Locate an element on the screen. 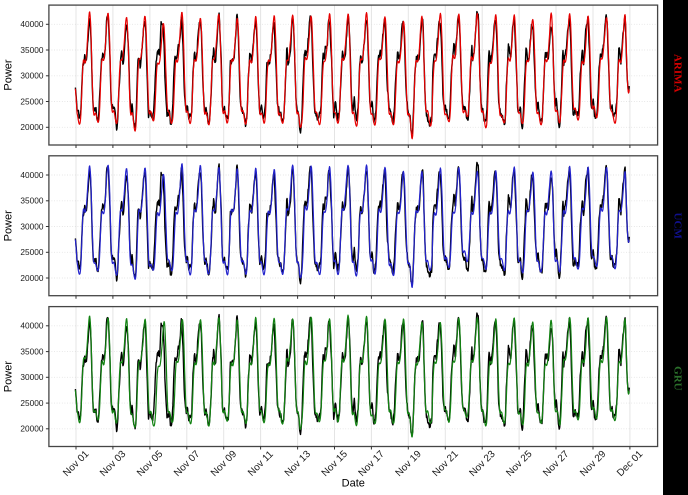  svg-text: GRU is located at coordinates (677, 378).